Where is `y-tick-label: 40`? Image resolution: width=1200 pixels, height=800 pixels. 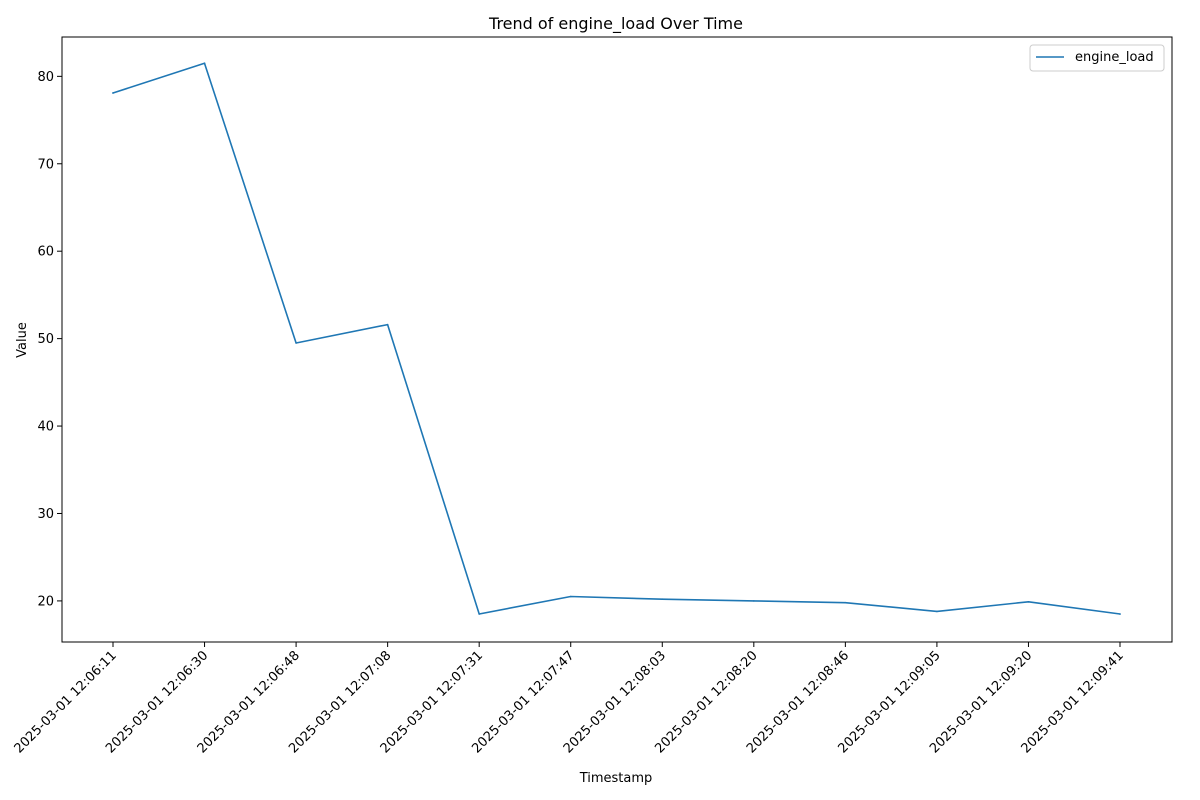 y-tick-label: 40 is located at coordinates (45, 427).